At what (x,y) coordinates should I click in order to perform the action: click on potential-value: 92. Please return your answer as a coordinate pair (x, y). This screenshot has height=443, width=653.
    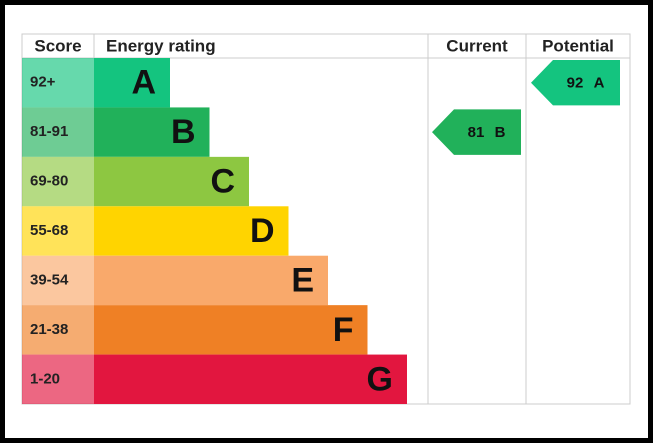
    Looking at the image, I should click on (575, 83).